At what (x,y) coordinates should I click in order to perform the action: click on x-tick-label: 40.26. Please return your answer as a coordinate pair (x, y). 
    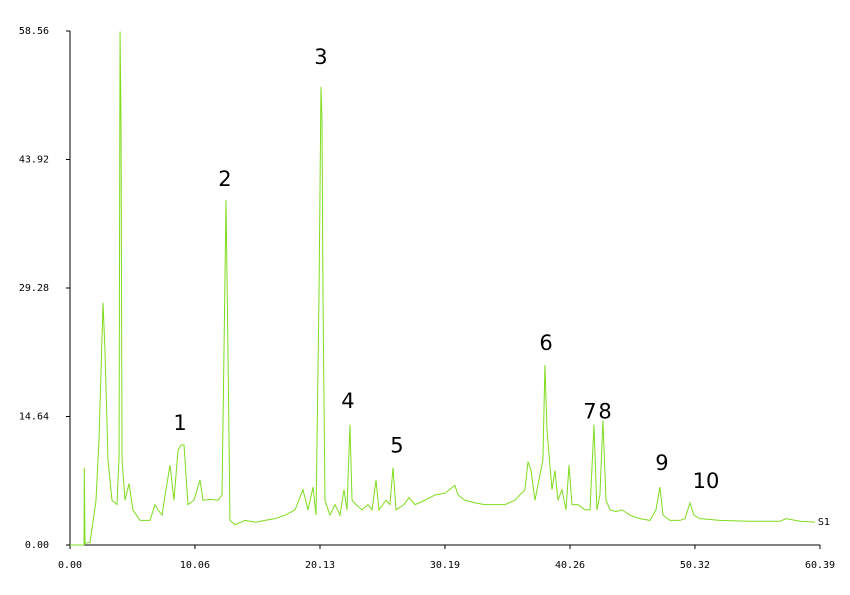
    Looking at the image, I should click on (570, 565).